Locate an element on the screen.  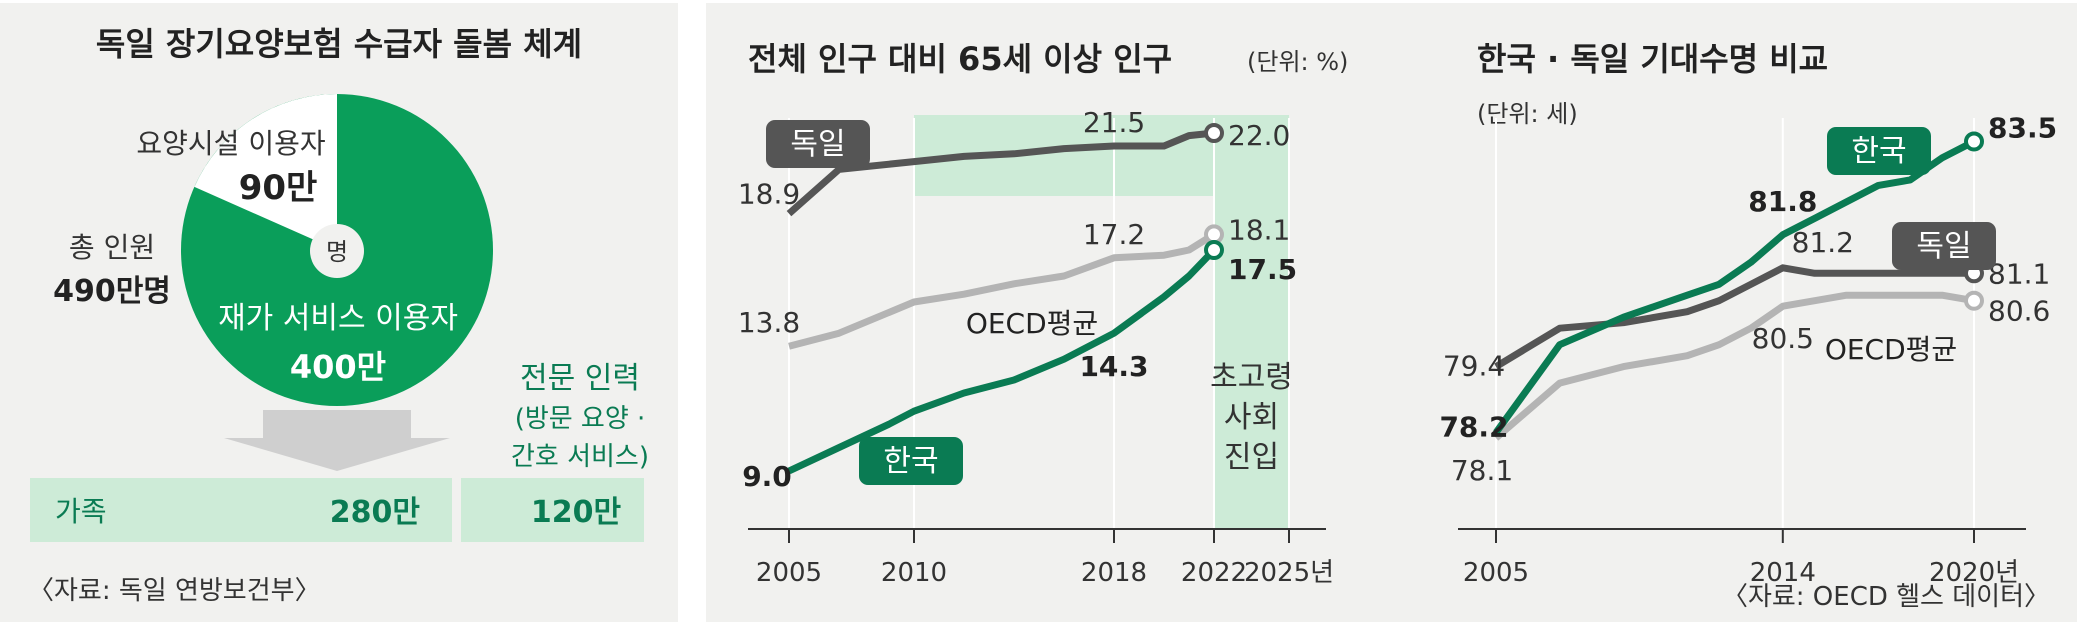
life-tick-label: 2014 is located at coordinates (1783, 573).